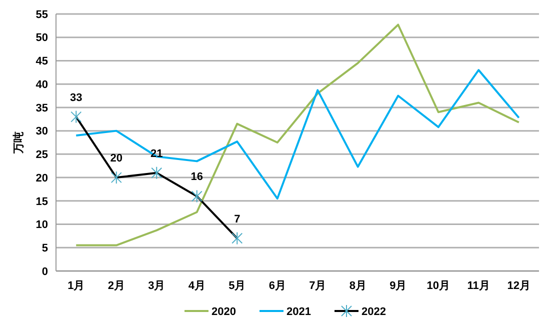  Describe the element at coordinates (398, 286) in the screenshot. I see `x-tick-label: 9月` at that location.